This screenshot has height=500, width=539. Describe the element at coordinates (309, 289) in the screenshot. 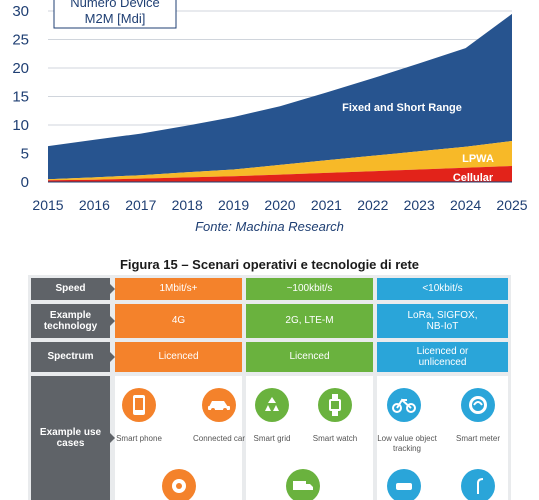

I see `speed-cell-2: ~100kbit/s` at that location.